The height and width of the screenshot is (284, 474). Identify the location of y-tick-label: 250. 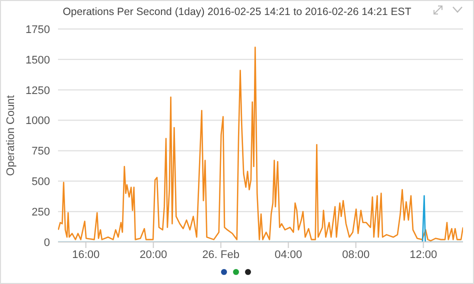
(41, 212).